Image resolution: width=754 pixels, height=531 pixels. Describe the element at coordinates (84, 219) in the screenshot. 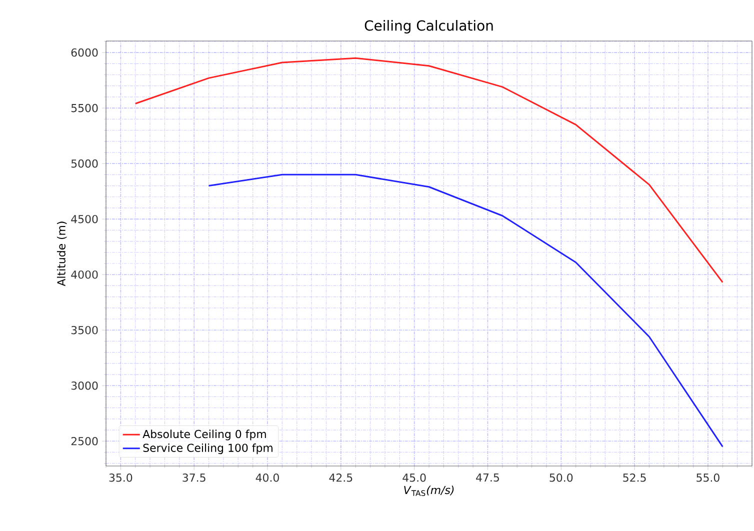

I see `y-tick-label: 4500` at that location.